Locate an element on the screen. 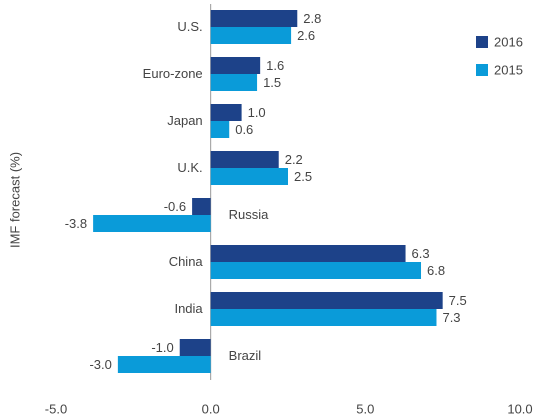 This screenshot has height=420, width=536. x-tick-label: 0.0 is located at coordinates (211, 408).